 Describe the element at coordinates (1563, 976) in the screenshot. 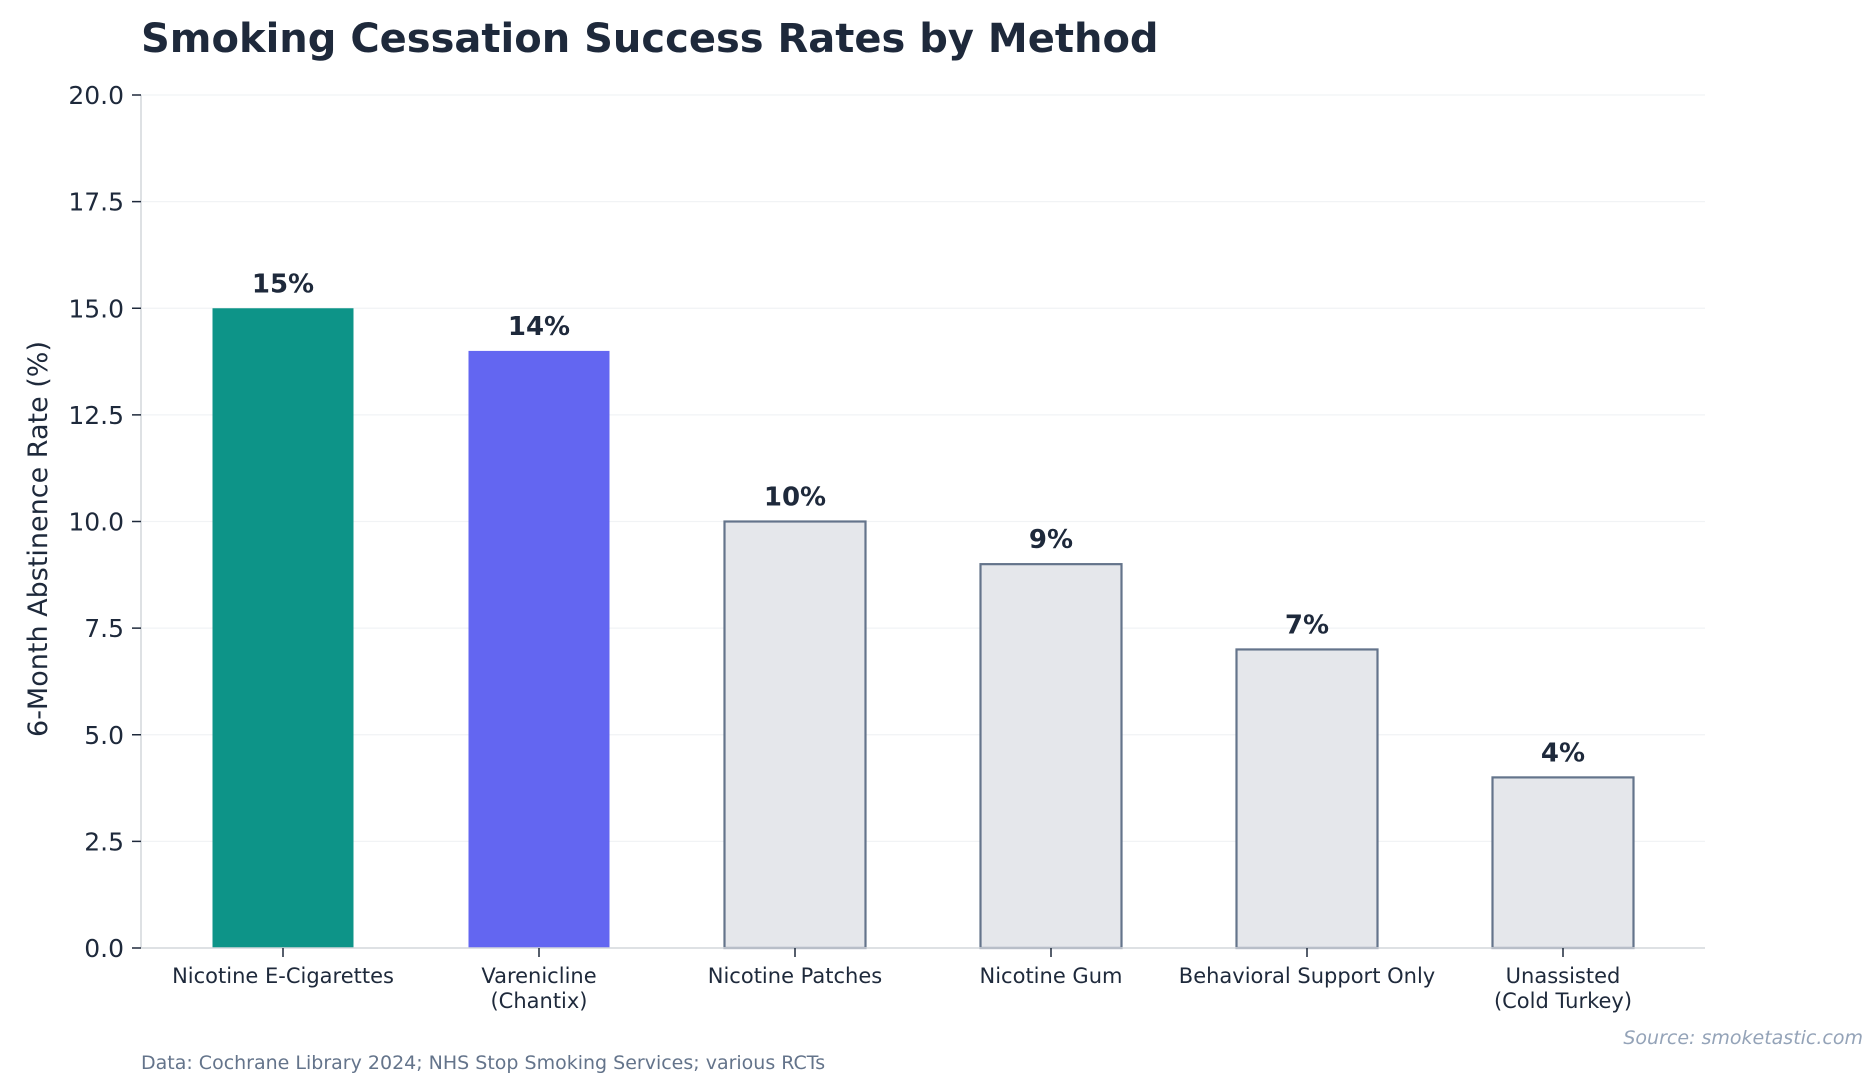

I see `x-tick-label: Unassisted` at that location.